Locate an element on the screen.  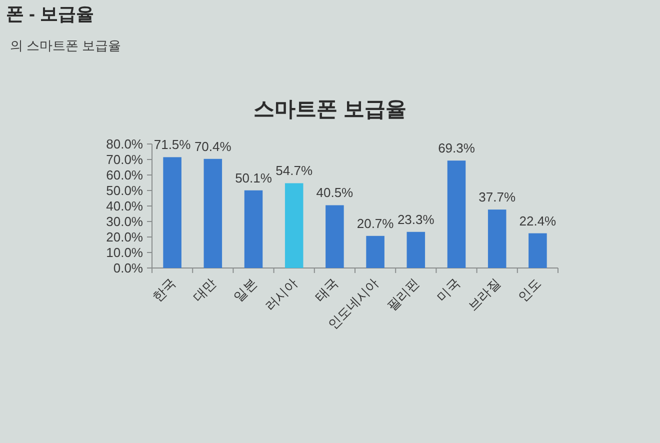
x-tick-label: 대만 is located at coordinates (205, 290).